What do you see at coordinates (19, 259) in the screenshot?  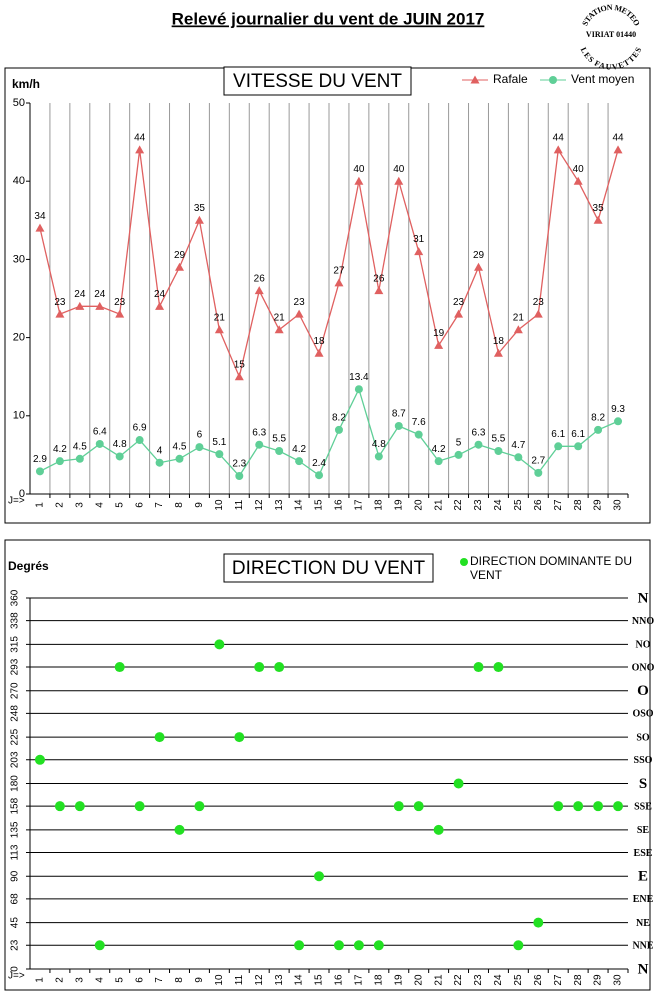 I see `y-tick-label: 30` at bounding box center [19, 259].